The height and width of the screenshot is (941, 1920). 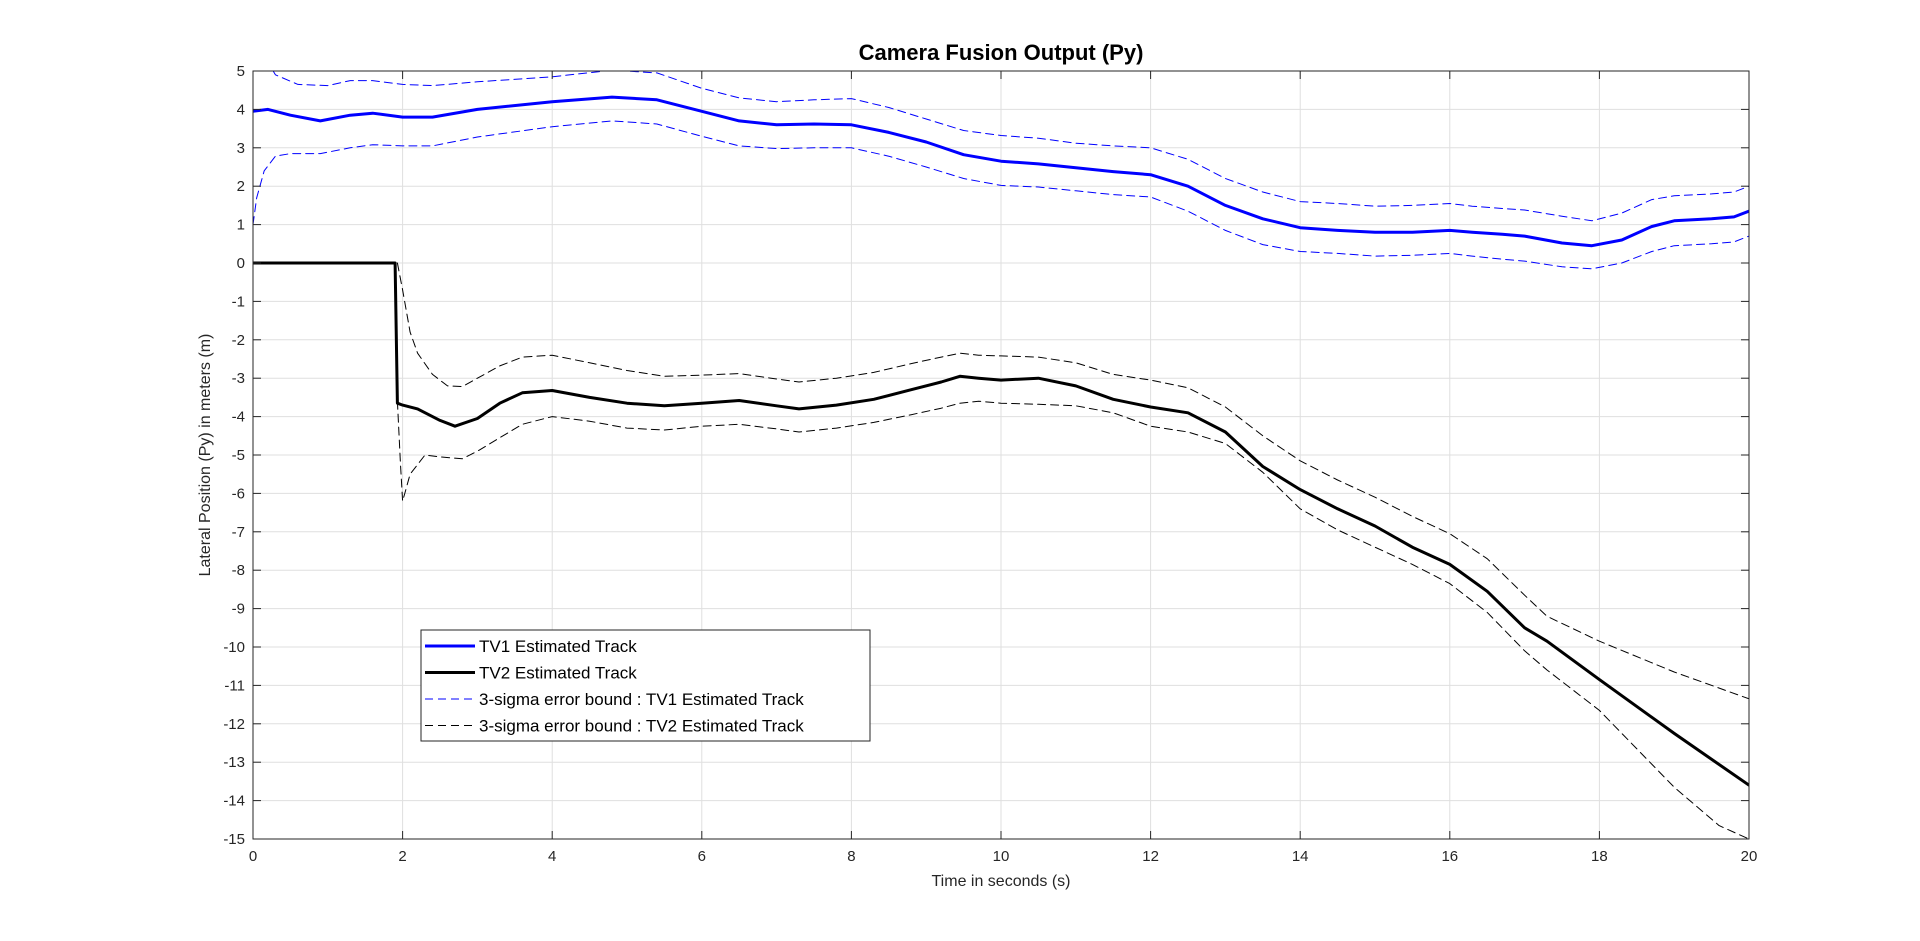 What do you see at coordinates (241, 186) in the screenshot?
I see `y-tick-label: 2` at bounding box center [241, 186].